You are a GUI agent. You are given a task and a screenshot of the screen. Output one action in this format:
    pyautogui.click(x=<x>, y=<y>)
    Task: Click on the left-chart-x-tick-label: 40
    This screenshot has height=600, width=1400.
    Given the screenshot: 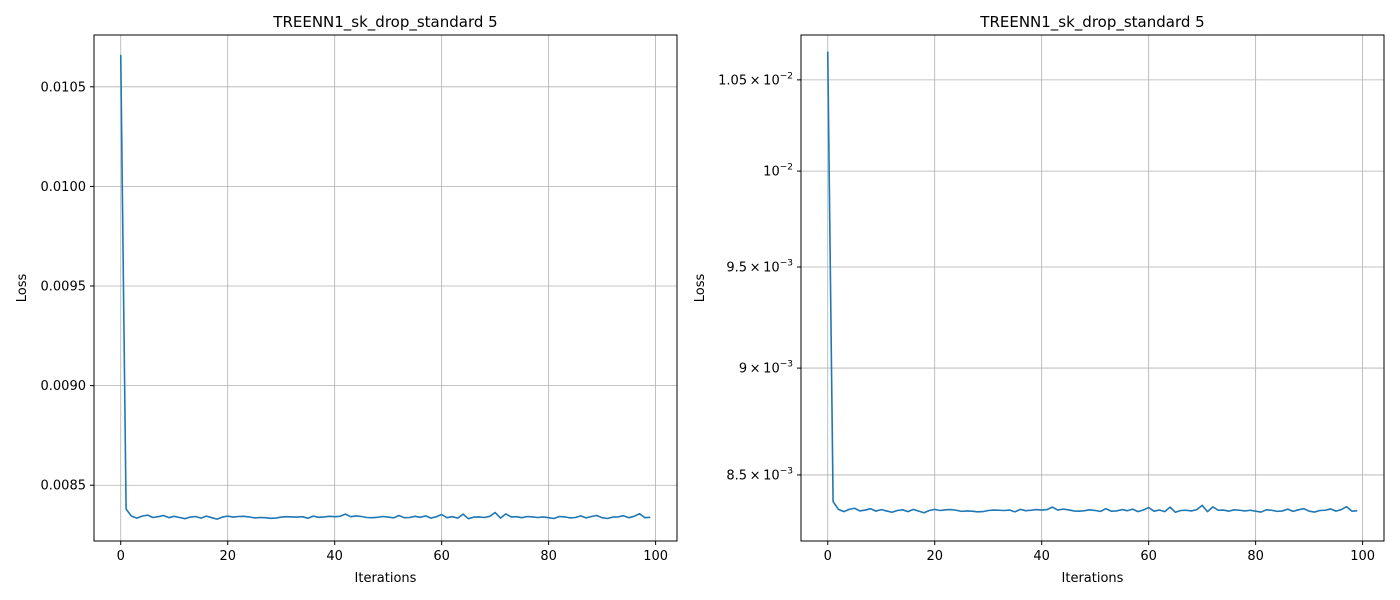 What is the action you would take?
    pyautogui.click(x=334, y=556)
    